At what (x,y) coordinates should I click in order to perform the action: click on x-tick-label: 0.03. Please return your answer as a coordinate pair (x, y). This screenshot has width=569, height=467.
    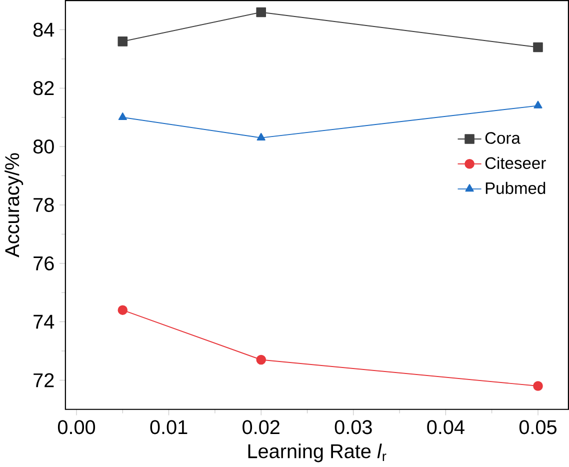
    Looking at the image, I should click on (353, 427).